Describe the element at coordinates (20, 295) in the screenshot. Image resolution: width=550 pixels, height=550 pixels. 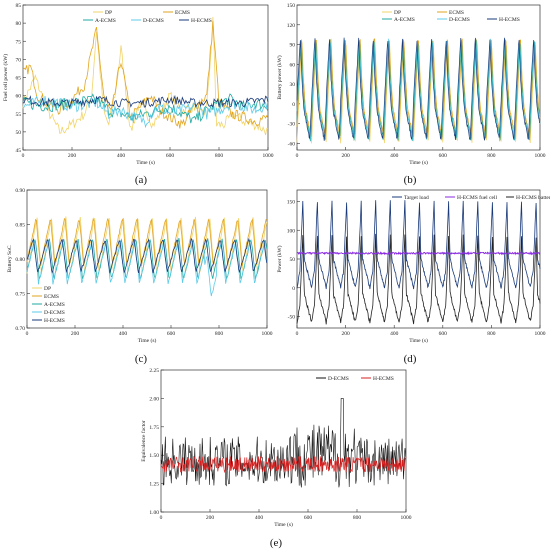
I see `y-tick-label: 0.75` at that location.